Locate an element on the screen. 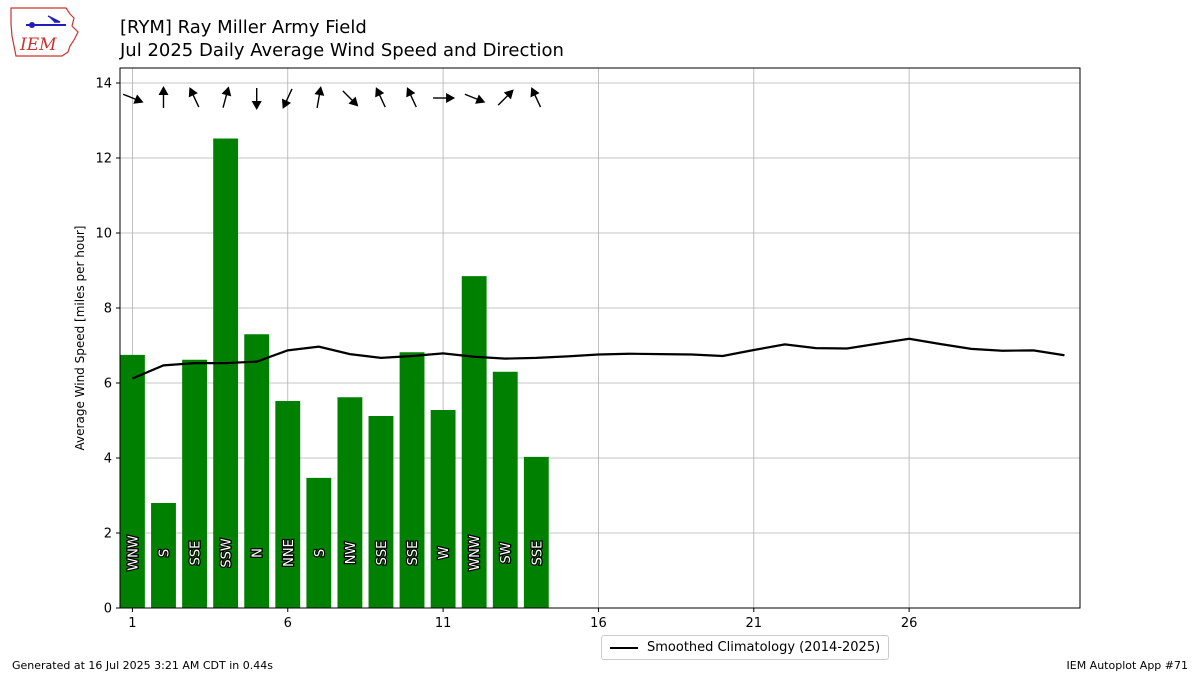 Image resolution: width=1200 pixels, height=675 pixels. y-tick-label: 4 is located at coordinates (108, 459).